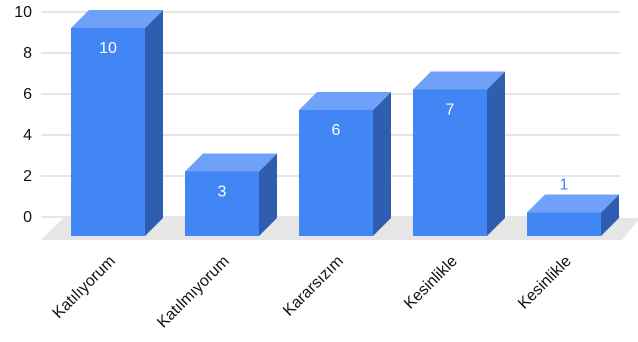  What do you see at coordinates (450, 110) in the screenshot?
I see `data-label: 7` at bounding box center [450, 110].